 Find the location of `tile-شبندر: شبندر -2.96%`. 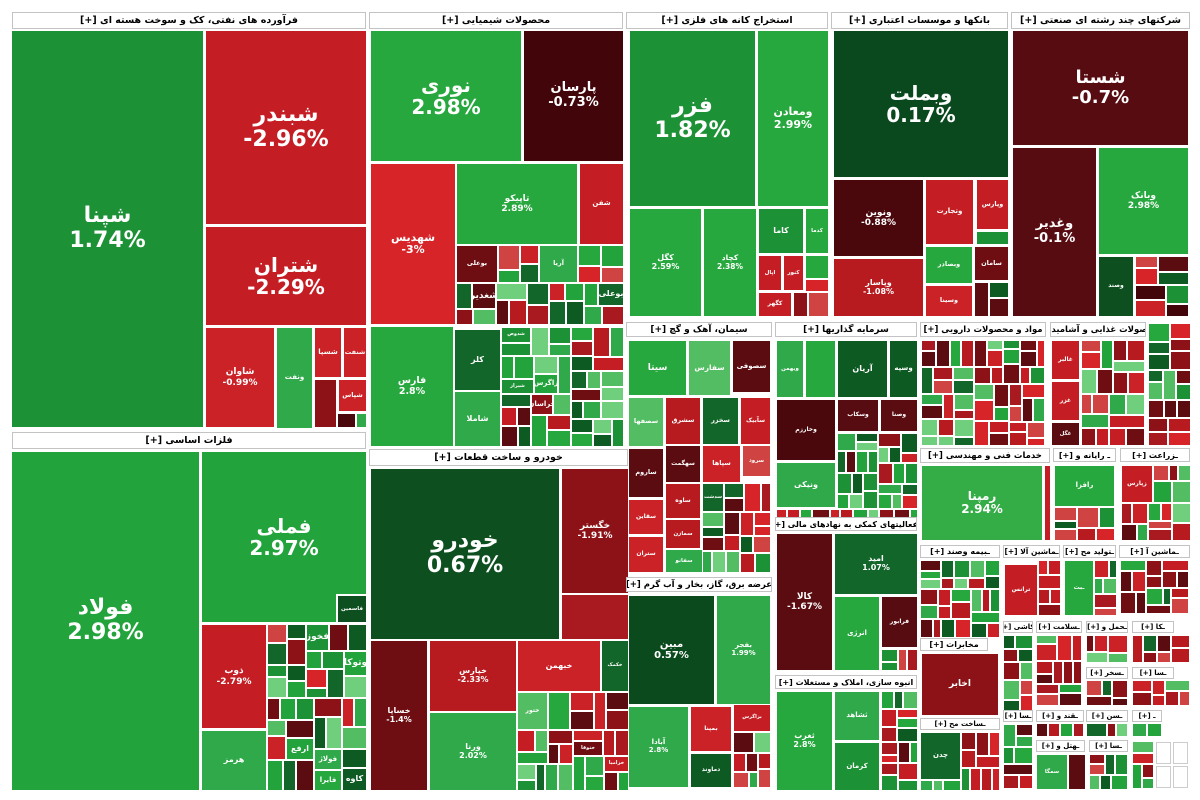

tile-شبندر: شبندر -2.96% is located at coordinates (286, 127).